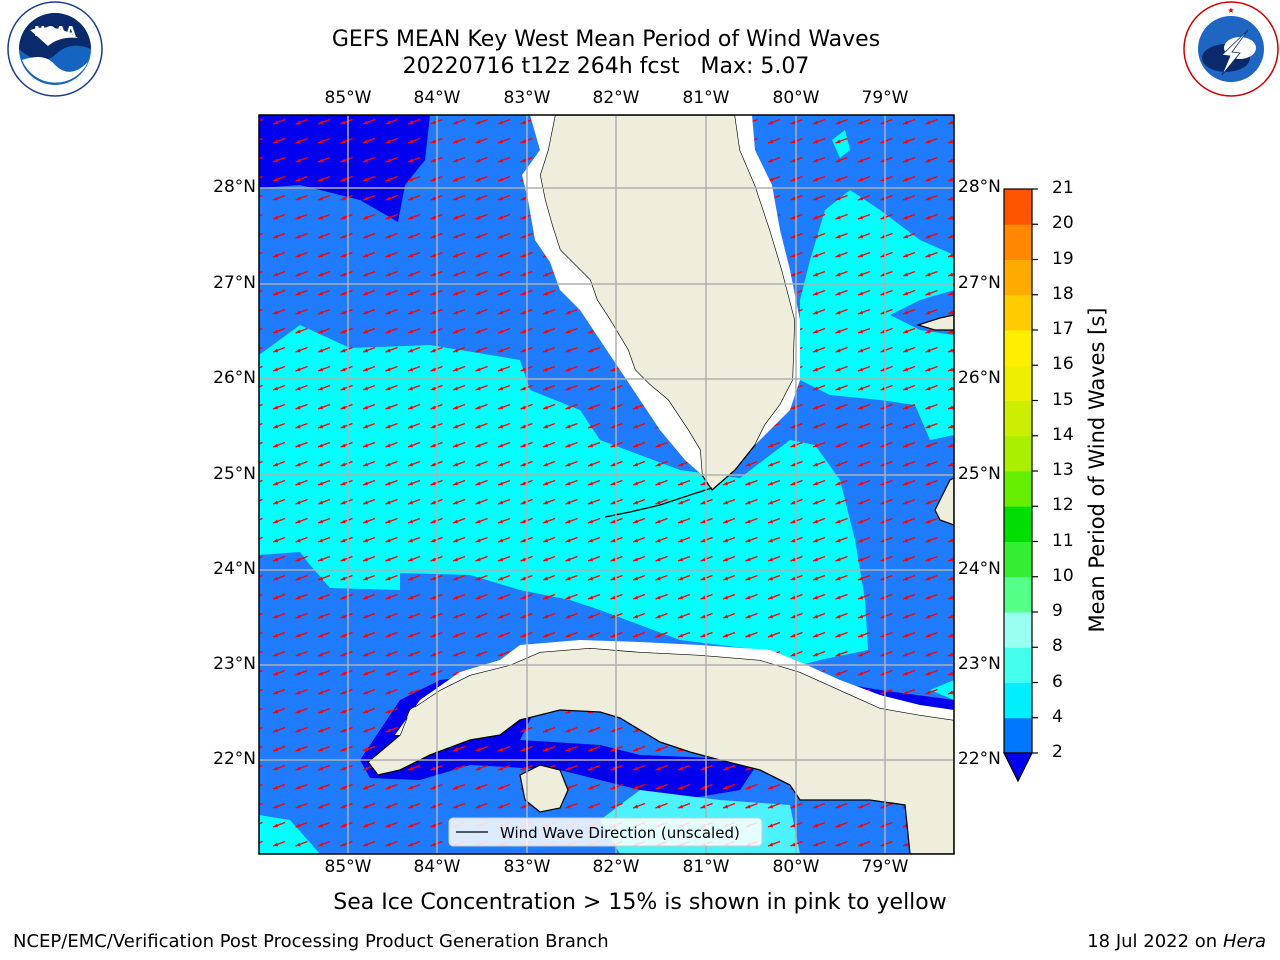  I want to click on colorbar-tick-label: 18, so click(1063, 293).